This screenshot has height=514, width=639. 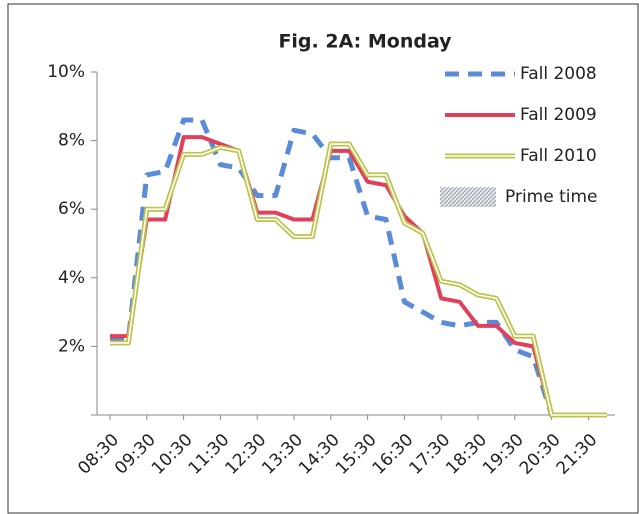 What do you see at coordinates (365, 42) in the screenshot?
I see `chart-title: Fig. 2A: Monday` at bounding box center [365, 42].